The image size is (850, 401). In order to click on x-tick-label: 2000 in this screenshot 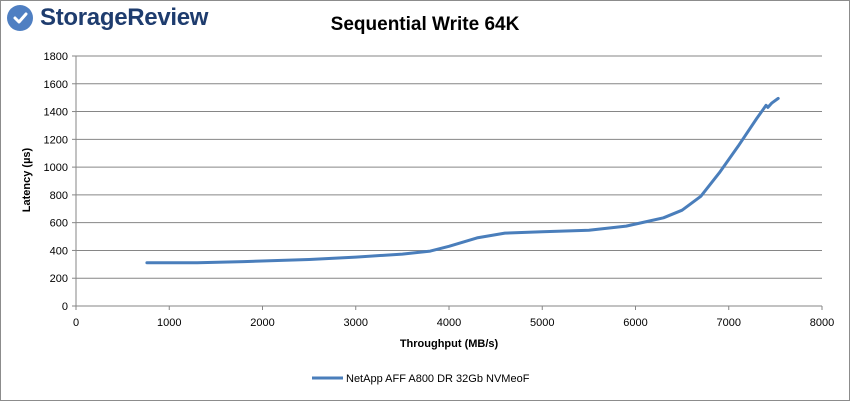, I will do `click(262, 323)`.